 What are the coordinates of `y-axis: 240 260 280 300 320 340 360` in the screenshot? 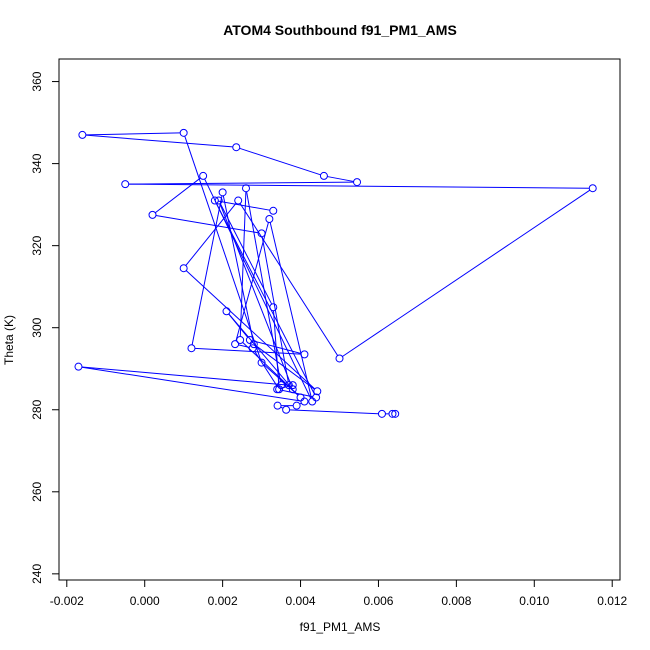 It's located at (45, 327).